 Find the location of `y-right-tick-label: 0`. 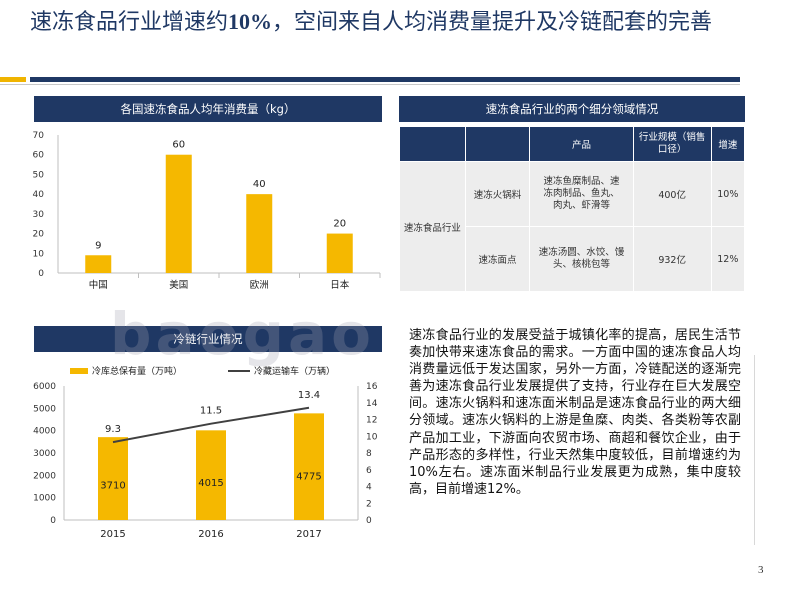

y-right-tick-label: 0 is located at coordinates (369, 521).